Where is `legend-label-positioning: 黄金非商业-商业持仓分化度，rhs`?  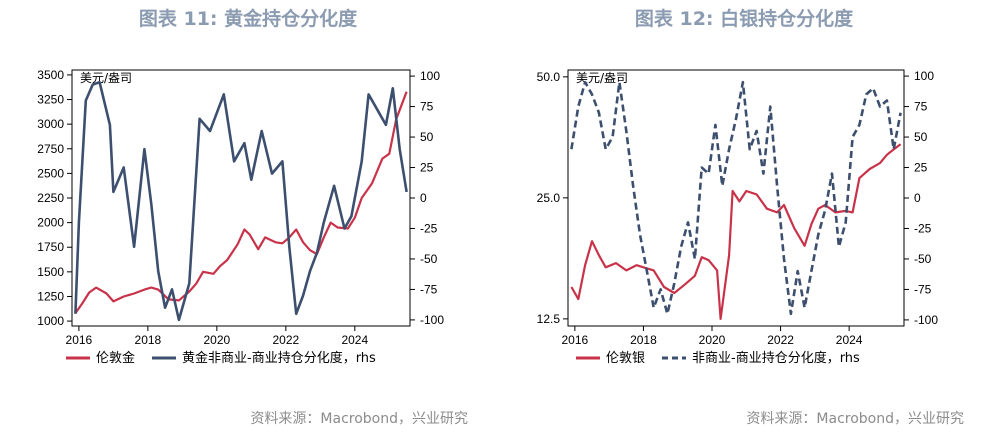
legend-label-positioning: 黄金非商业-商业持仓分化度，rhs is located at coordinates (279, 358).